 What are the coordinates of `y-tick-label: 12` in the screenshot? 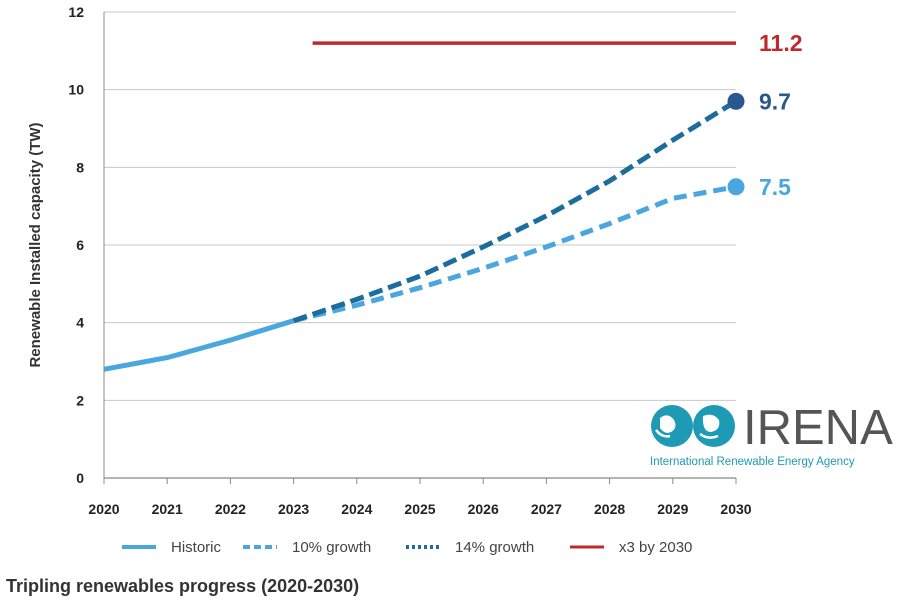 It's located at (76, 12).